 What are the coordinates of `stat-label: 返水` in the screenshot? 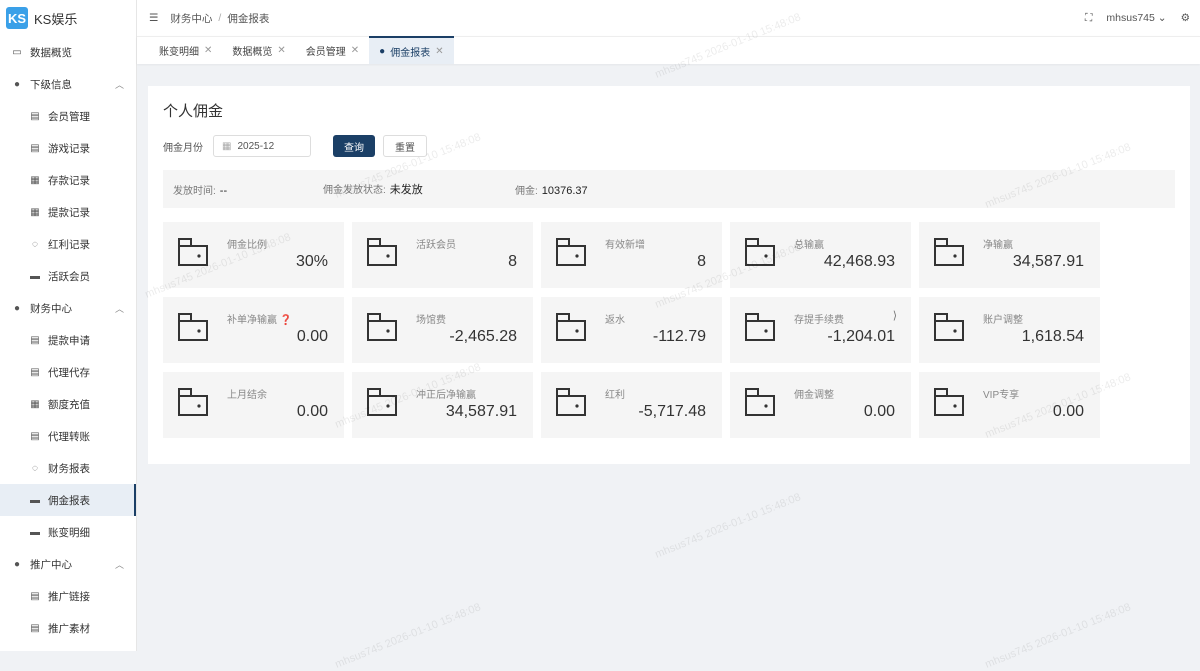 It's located at (615, 318).